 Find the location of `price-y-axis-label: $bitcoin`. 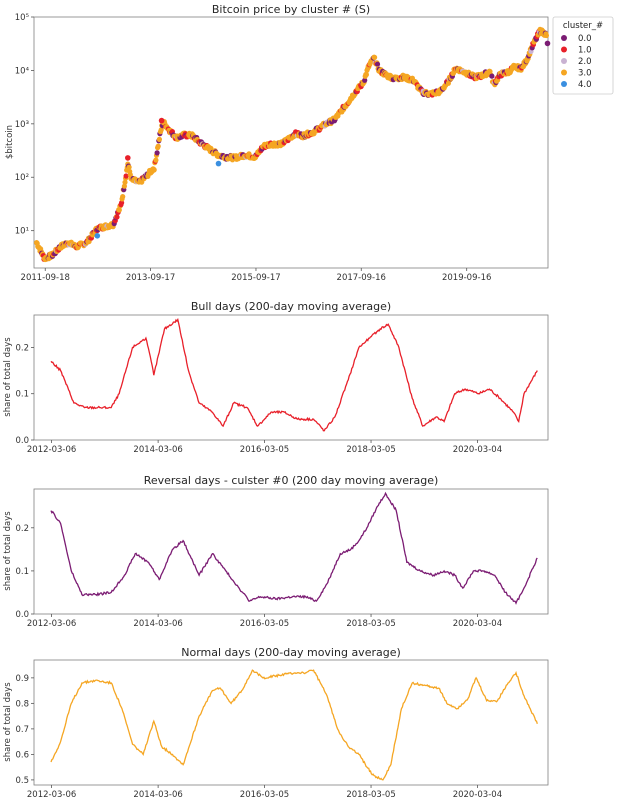

price-y-axis-label: $bitcoin is located at coordinates (10, 142).